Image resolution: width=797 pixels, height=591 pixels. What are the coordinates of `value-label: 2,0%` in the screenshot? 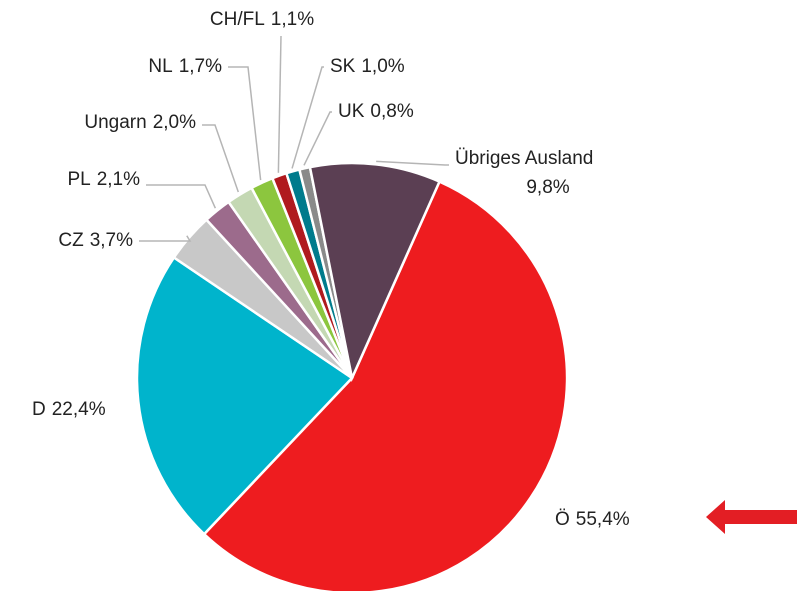 It's located at (174, 122).